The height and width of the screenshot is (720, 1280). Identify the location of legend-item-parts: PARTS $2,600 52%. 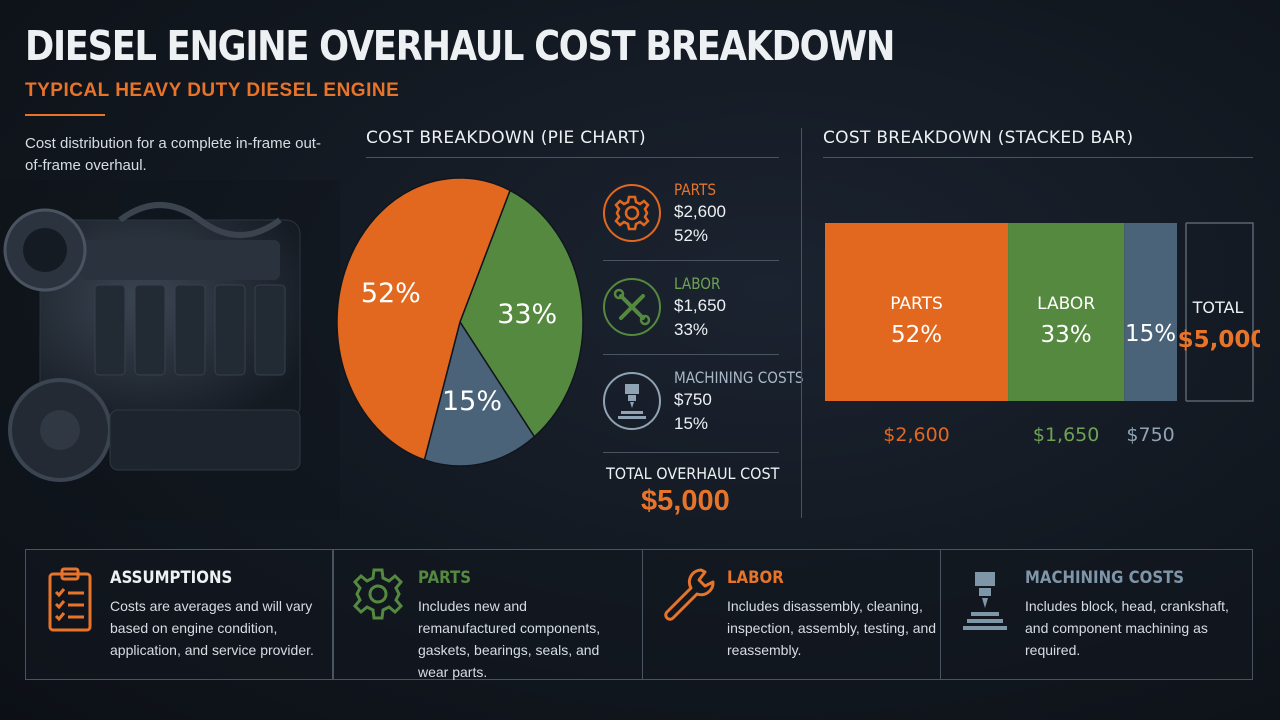
(691, 223).